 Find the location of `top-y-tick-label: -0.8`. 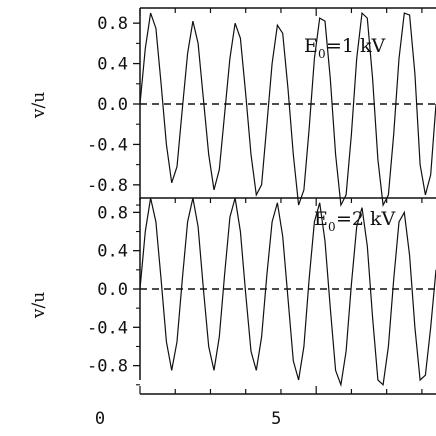

top-y-tick-label: -0.8 is located at coordinates (107, 186).